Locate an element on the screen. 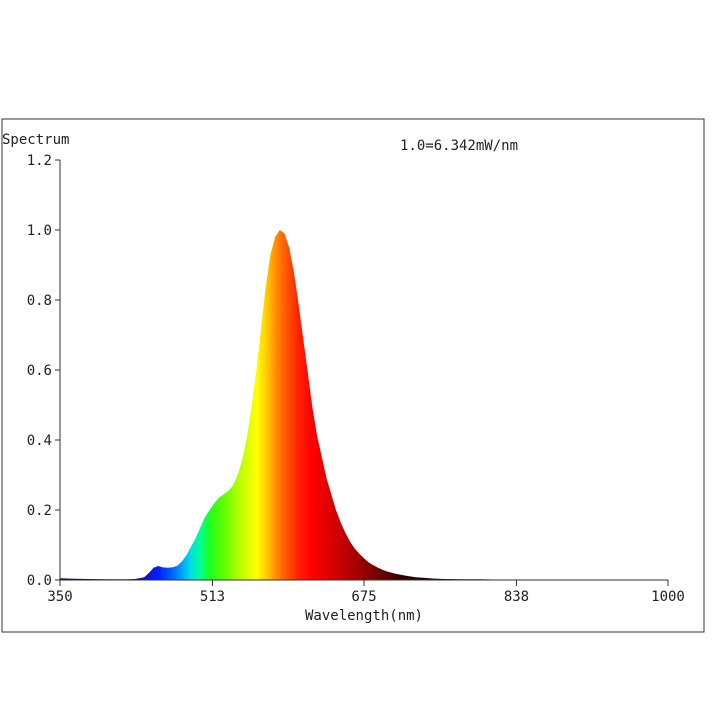 This screenshot has height=720, width=720. y-axis-title: Spectrum is located at coordinates (35, 140).